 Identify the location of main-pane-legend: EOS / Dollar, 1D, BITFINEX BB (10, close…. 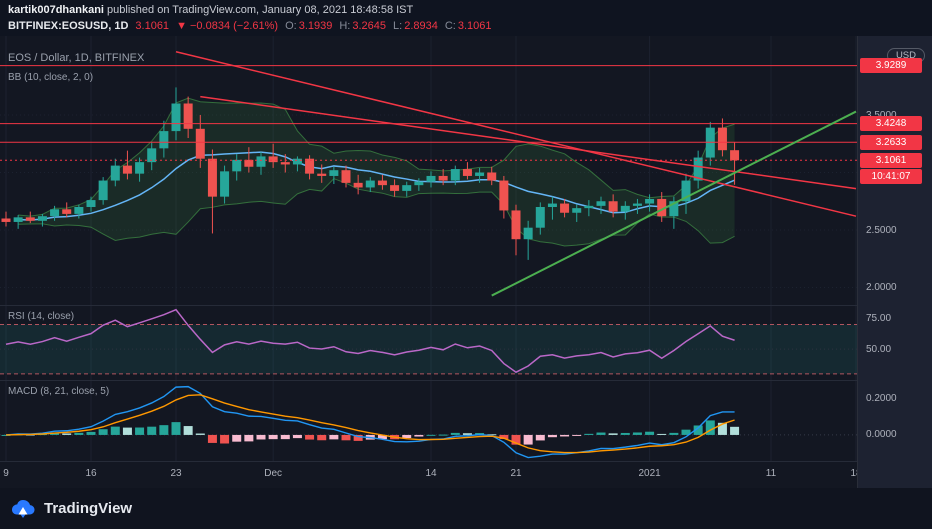
(76, 67).